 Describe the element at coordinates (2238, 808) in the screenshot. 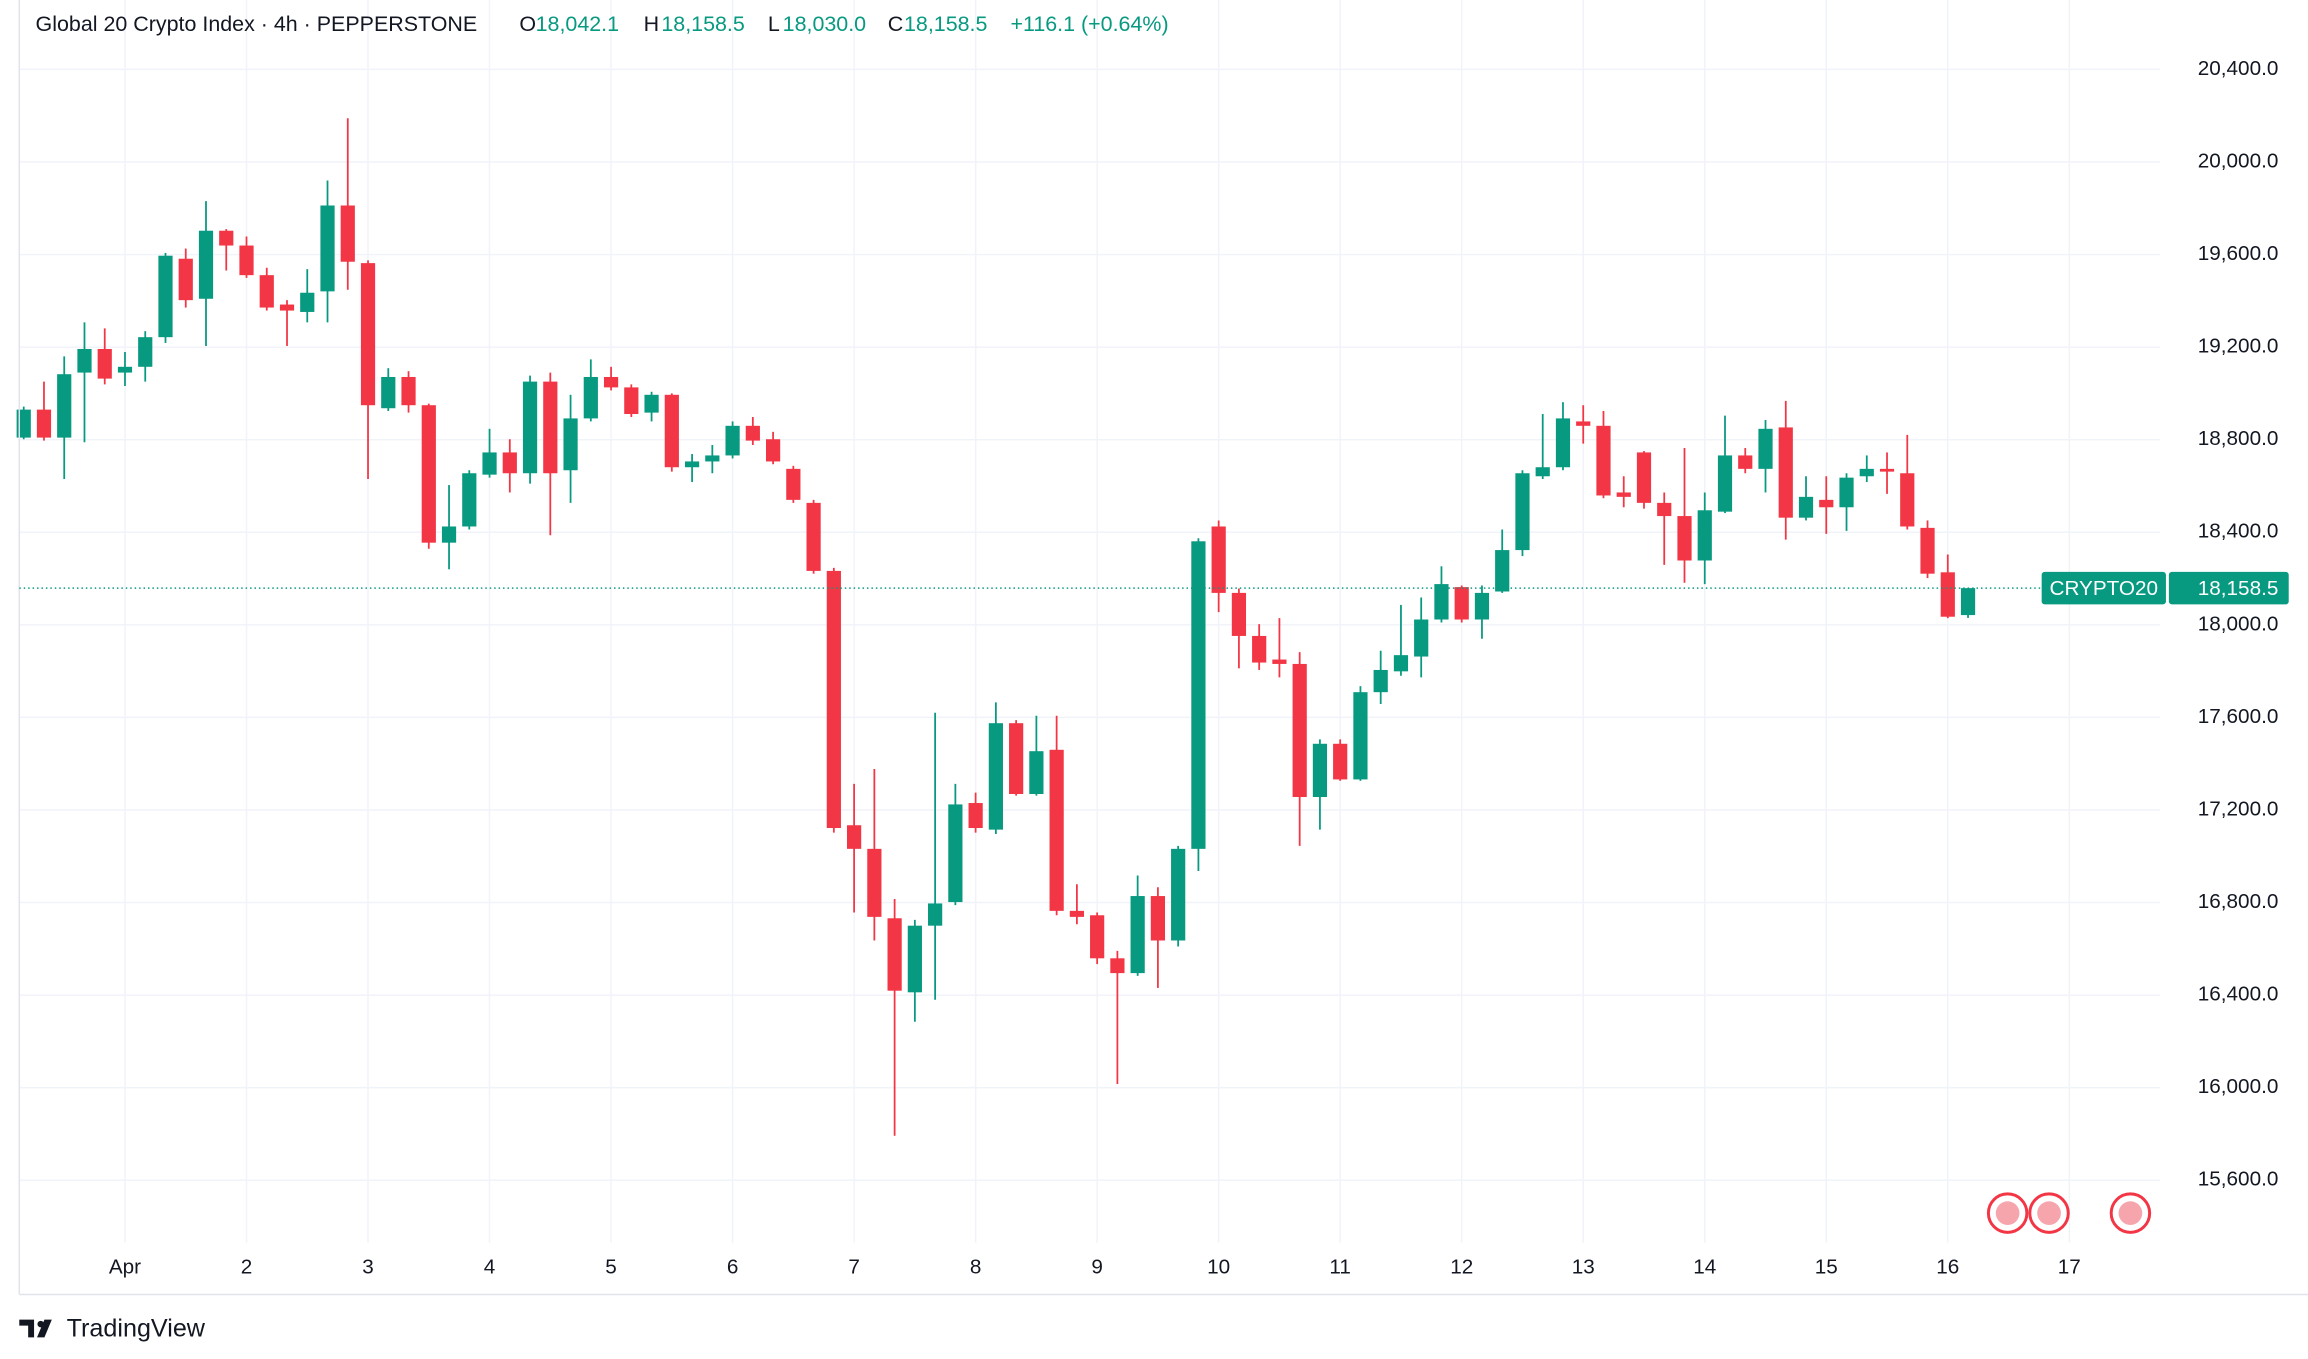

I see `y-tick-label: 17,200.0` at that location.